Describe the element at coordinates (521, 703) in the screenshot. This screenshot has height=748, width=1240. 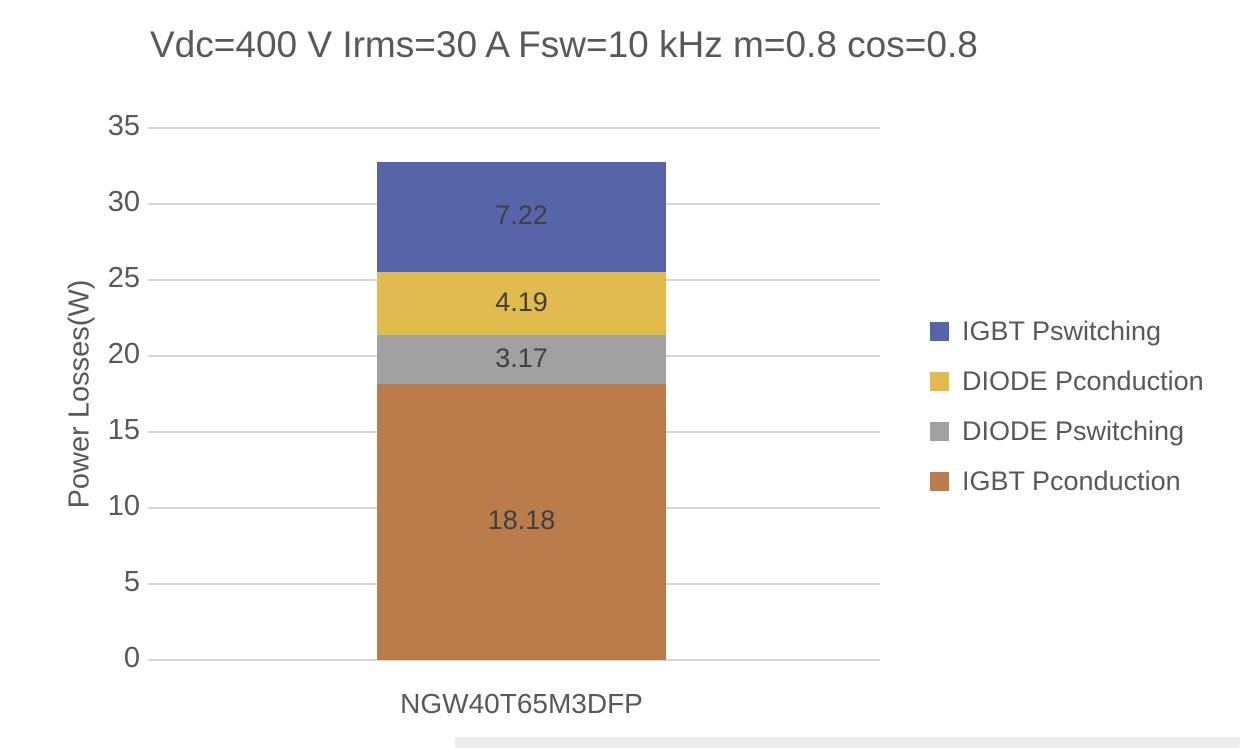
I see `x-axis-category-label: NGW40T65M3DFP` at that location.